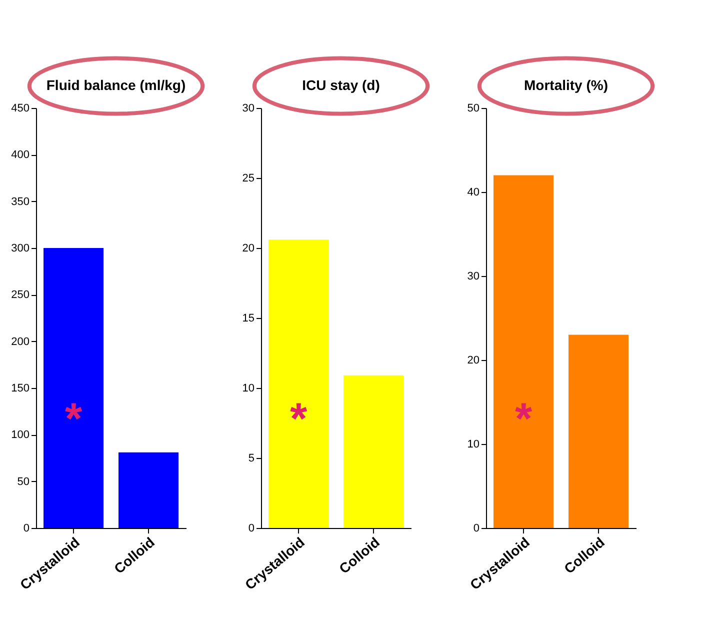 The width and height of the screenshot is (713, 621). Describe the element at coordinates (20, 388) in the screenshot. I see `y-tick-label: 150` at that location.